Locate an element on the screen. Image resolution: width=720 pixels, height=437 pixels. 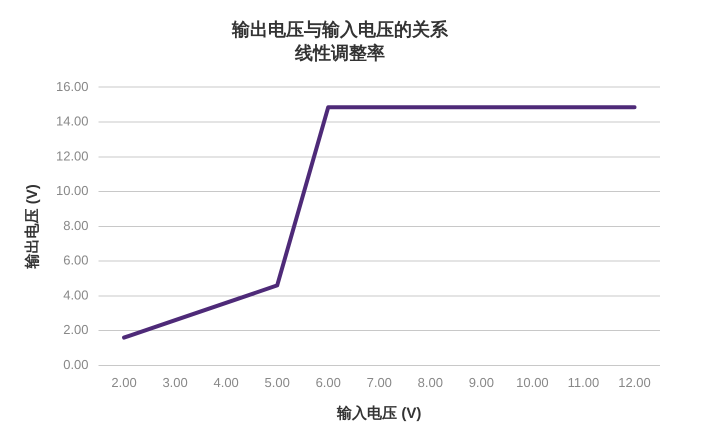
x-tick-label: 6.00 is located at coordinates (328, 382).